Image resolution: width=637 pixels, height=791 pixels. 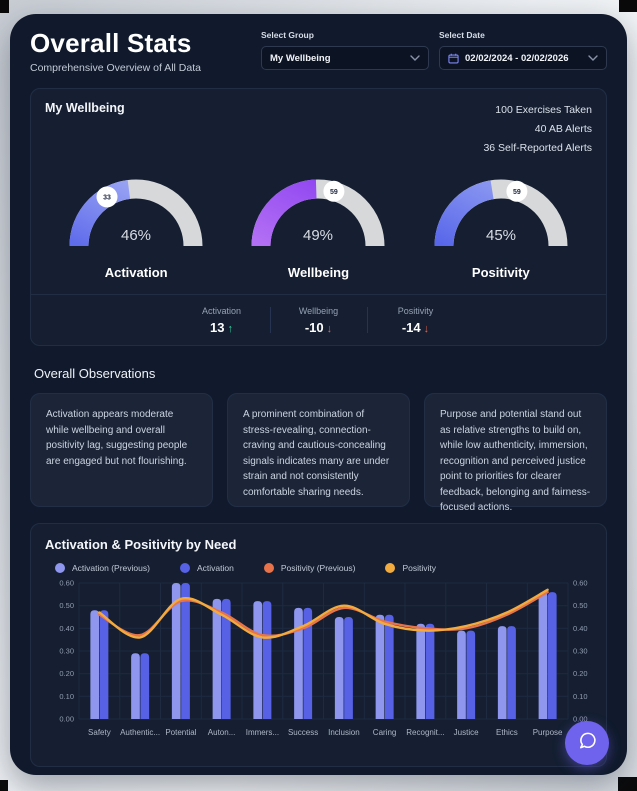 I want to click on legend-label: Activation (Previous), so click(x=111, y=568).